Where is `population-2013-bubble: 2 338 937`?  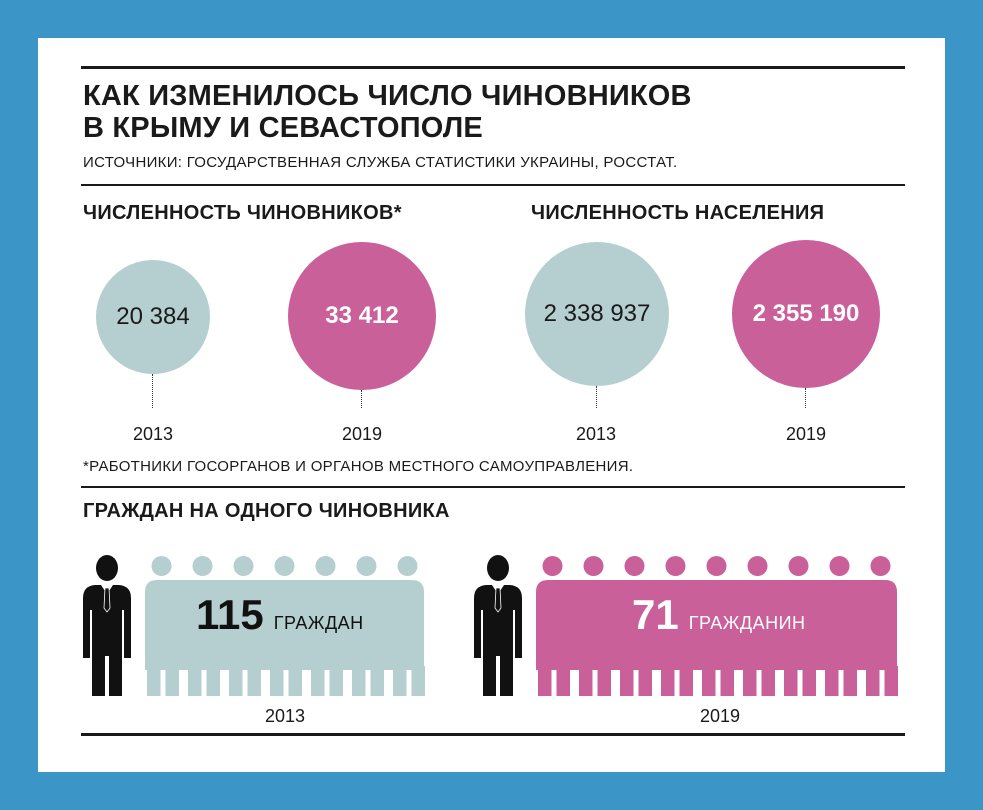 population-2013-bubble: 2 338 937 is located at coordinates (597, 314).